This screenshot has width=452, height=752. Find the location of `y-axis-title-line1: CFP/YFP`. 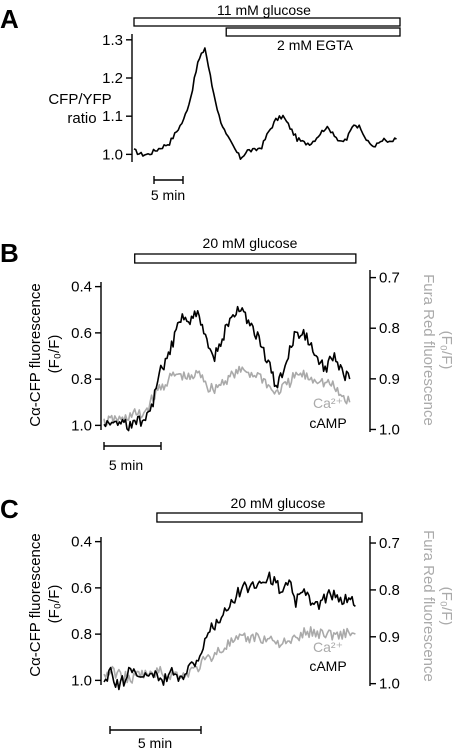

y-axis-title-line1: CFP/YFP is located at coordinates (79, 99).